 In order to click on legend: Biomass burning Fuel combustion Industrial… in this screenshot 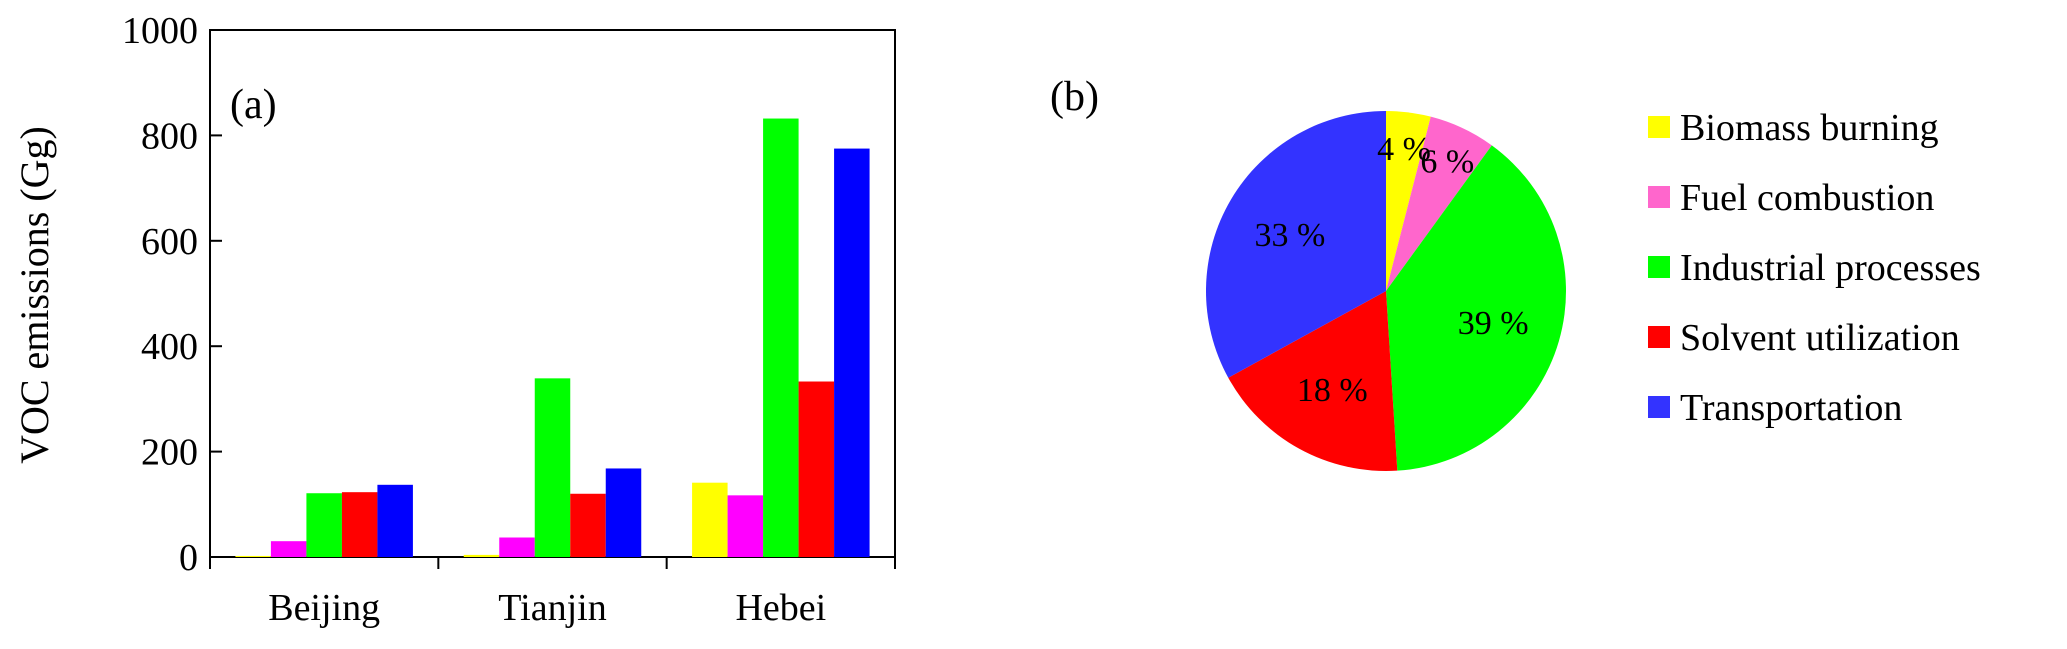, I will do `click(1814, 268)`.